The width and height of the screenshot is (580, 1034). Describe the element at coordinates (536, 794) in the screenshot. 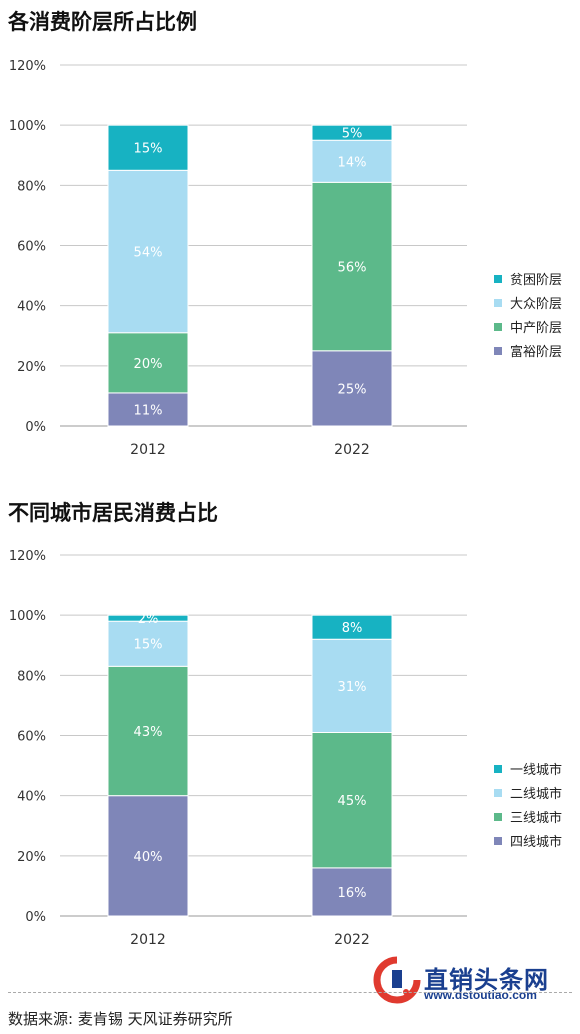

I see `legend-label: 二线城市` at that location.